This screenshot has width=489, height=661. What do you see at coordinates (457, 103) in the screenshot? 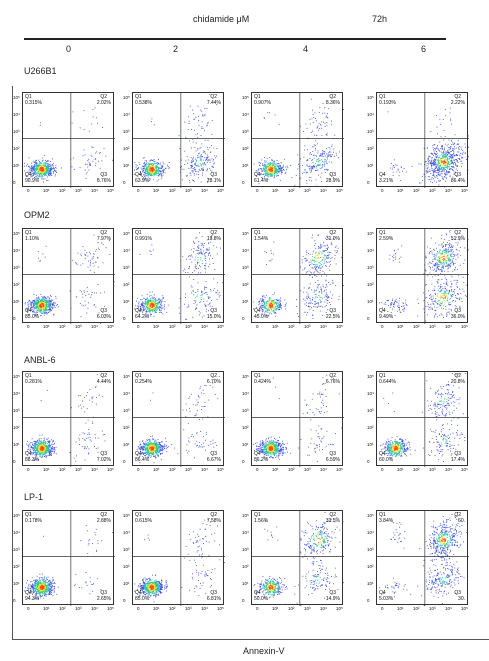
I see `quadrant-q2-value: 2.22%` at bounding box center [457, 103].